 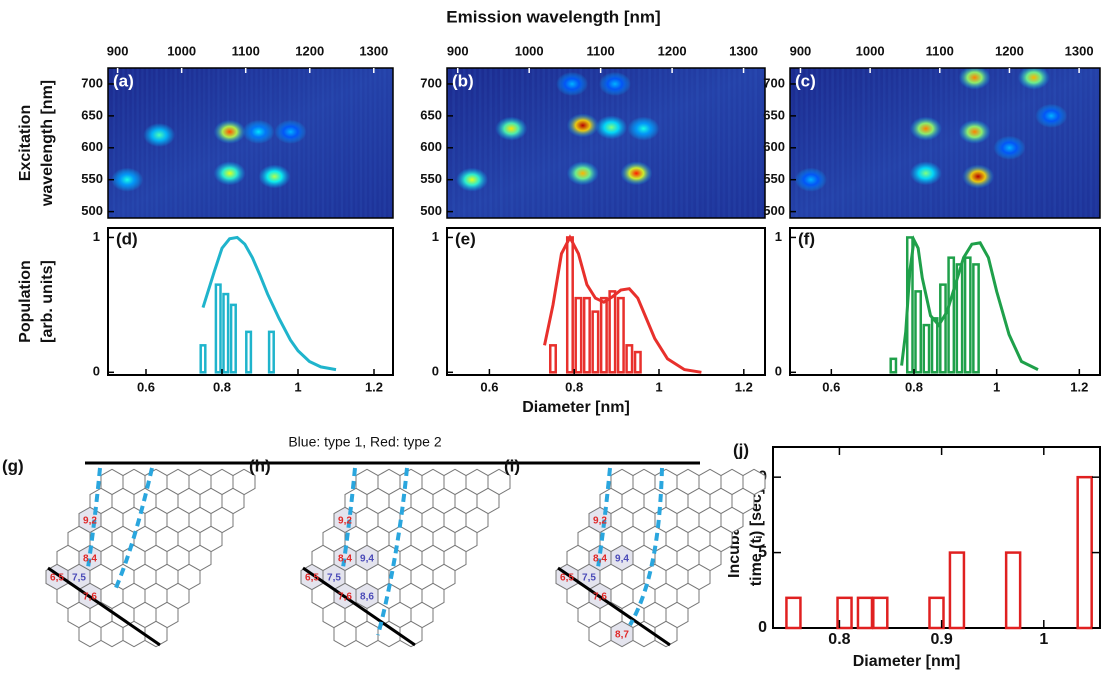 What do you see at coordinates (411, 634) in the screenshot?
I see `hexagon` at bounding box center [411, 634].